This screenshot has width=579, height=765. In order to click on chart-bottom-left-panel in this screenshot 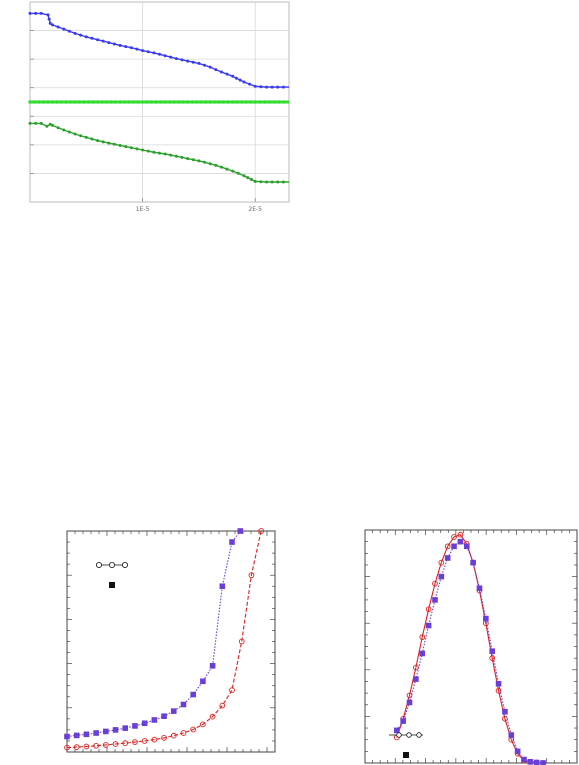, I will do `click(170, 645)`.